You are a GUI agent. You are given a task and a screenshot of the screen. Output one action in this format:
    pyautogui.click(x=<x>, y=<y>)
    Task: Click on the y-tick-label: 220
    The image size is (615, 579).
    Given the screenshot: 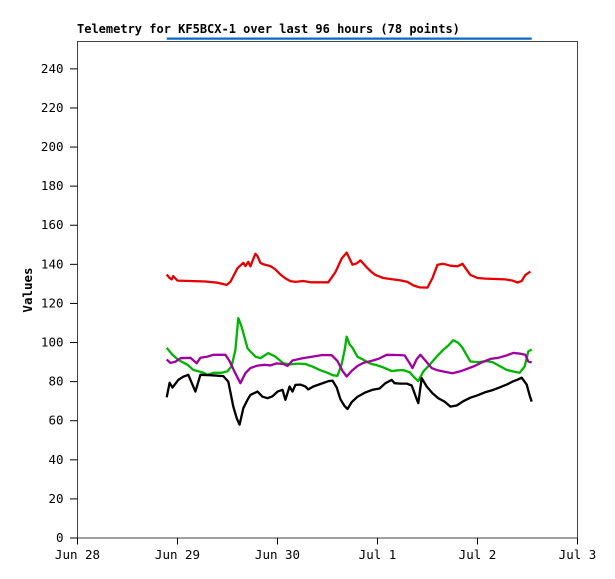 What is the action you would take?
    pyautogui.click(x=52, y=107)
    